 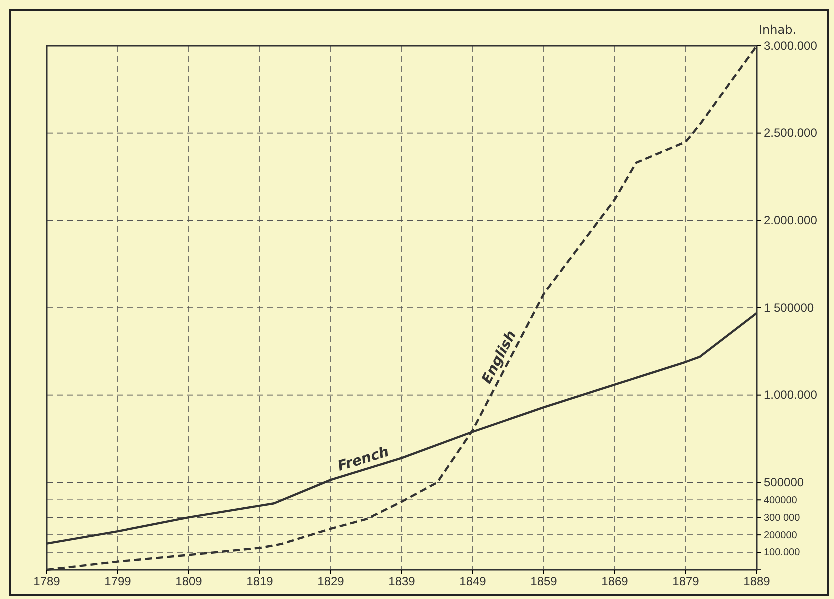 I want to click on y-tick-label: 300 000, so click(x=782, y=518).